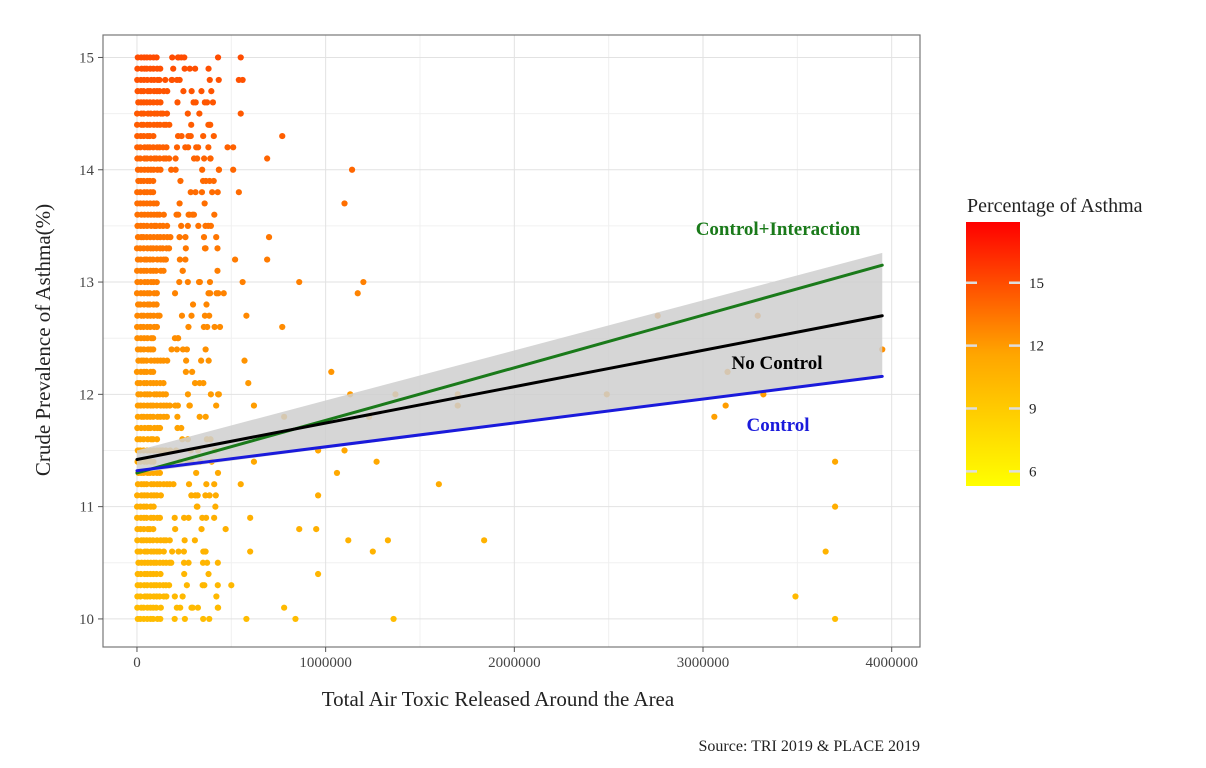  Describe the element at coordinates (87, 508) in the screenshot. I see `y-tick-label: 11` at that location.